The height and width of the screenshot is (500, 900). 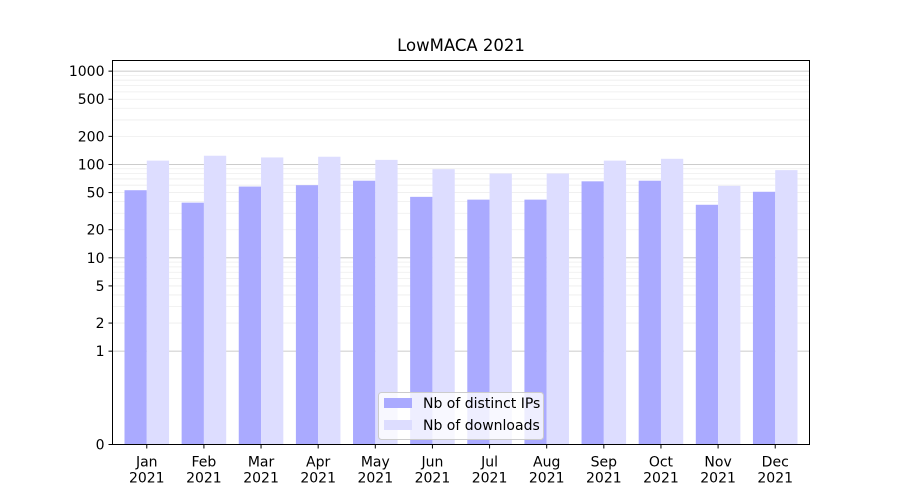 I want to click on legend-swatch-downloads, so click(x=398, y=425).